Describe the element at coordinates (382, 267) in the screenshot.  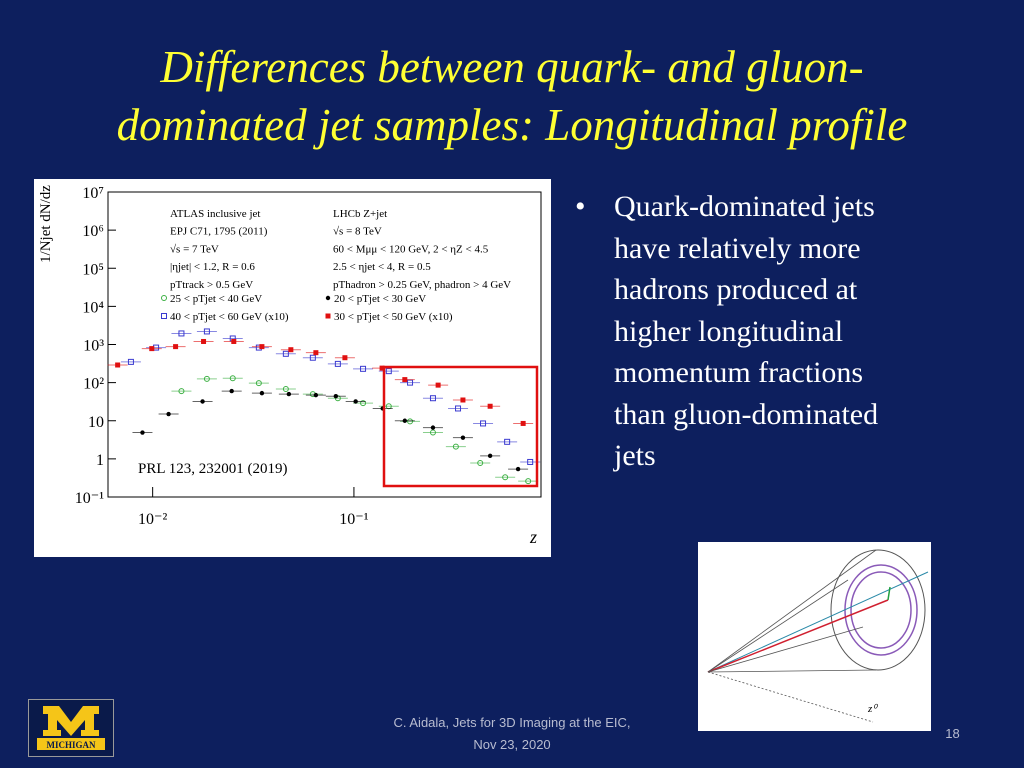
I see `plot-note: 2.5 < ηjet < 4, R = 0.5` at that location.